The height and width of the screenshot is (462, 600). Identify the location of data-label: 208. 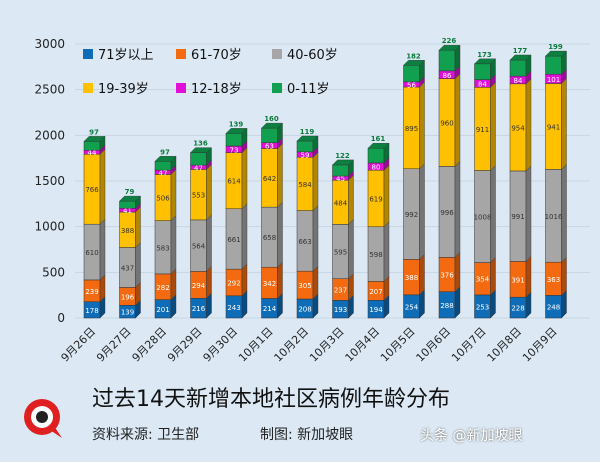
(304, 310).